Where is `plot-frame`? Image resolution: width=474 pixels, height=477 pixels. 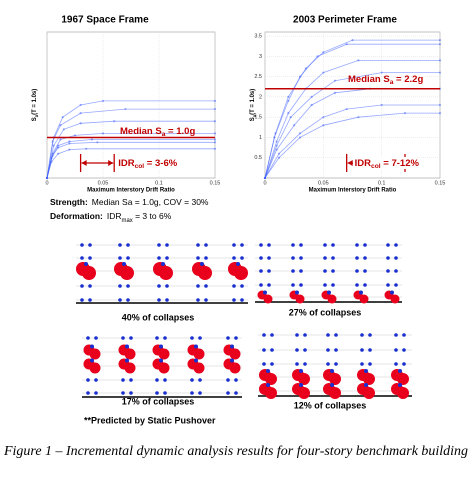 plot-frame is located at coordinates (131, 105).